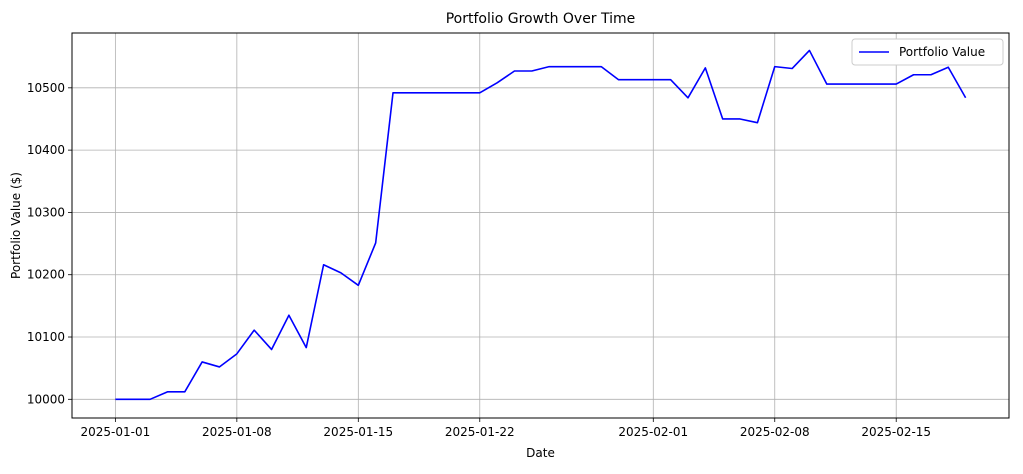  What do you see at coordinates (775, 432) in the screenshot?
I see `x-tick-label: 2025-02-08` at bounding box center [775, 432].